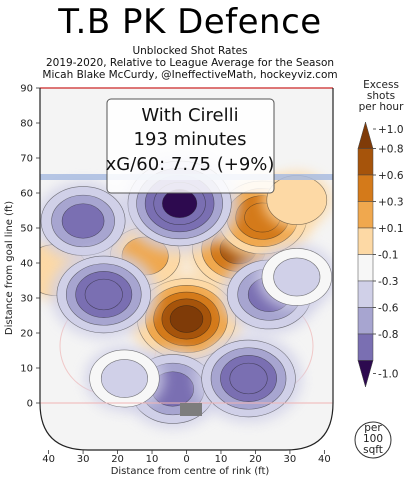 The width and height of the screenshot is (413, 480). Describe the element at coordinates (294, 277) in the screenshot. I see `heat-region-right-wall` at that location.